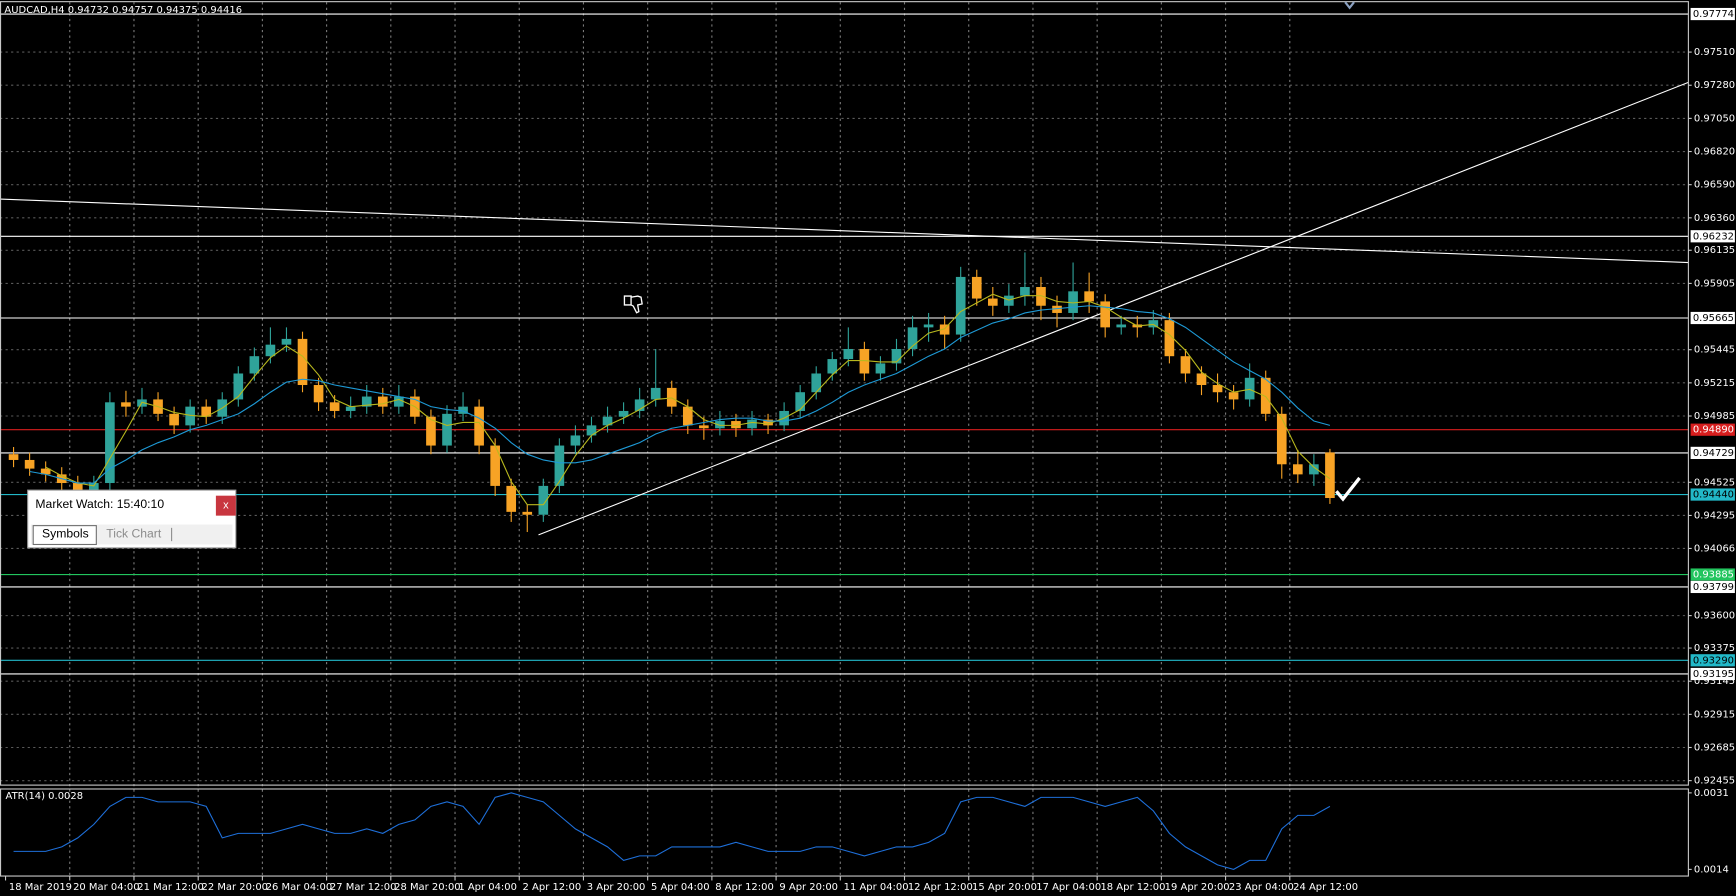 The width and height of the screenshot is (1736, 896). I want to click on y-tick-label: 0.92685, so click(1714, 747).